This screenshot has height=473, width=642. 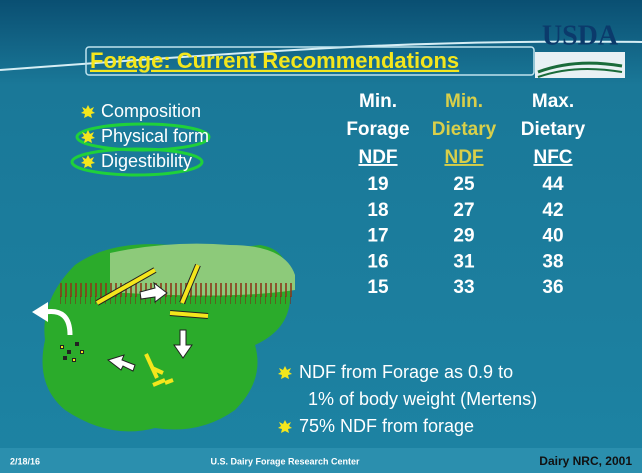 What do you see at coordinates (464, 261) in the screenshot?
I see `table-cell: 31` at bounding box center [464, 261].